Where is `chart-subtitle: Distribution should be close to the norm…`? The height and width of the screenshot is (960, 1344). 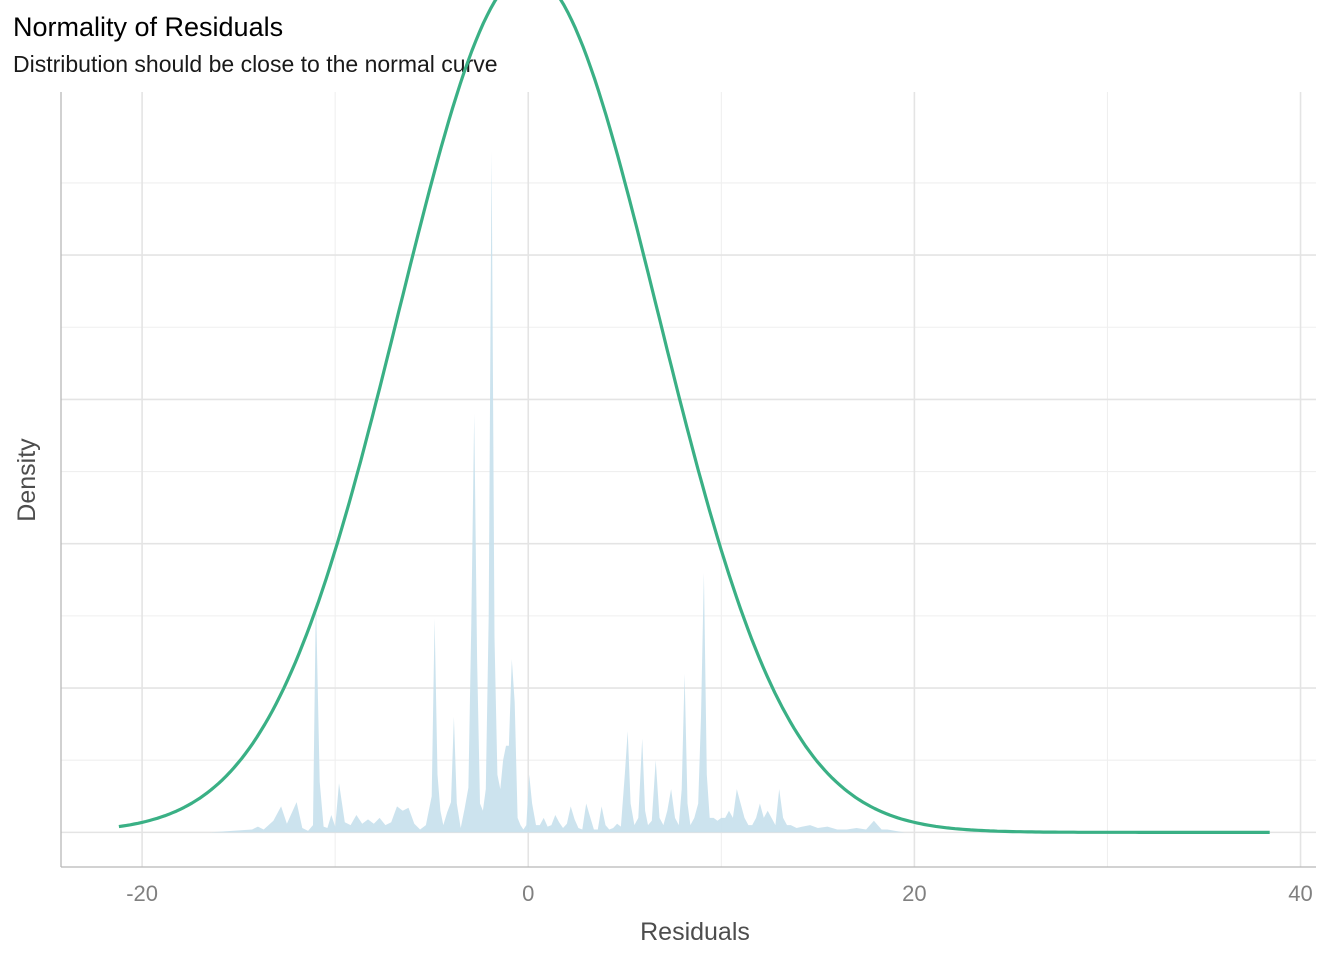
chart-subtitle: Distribution should be close to the norm… is located at coordinates (255, 64).